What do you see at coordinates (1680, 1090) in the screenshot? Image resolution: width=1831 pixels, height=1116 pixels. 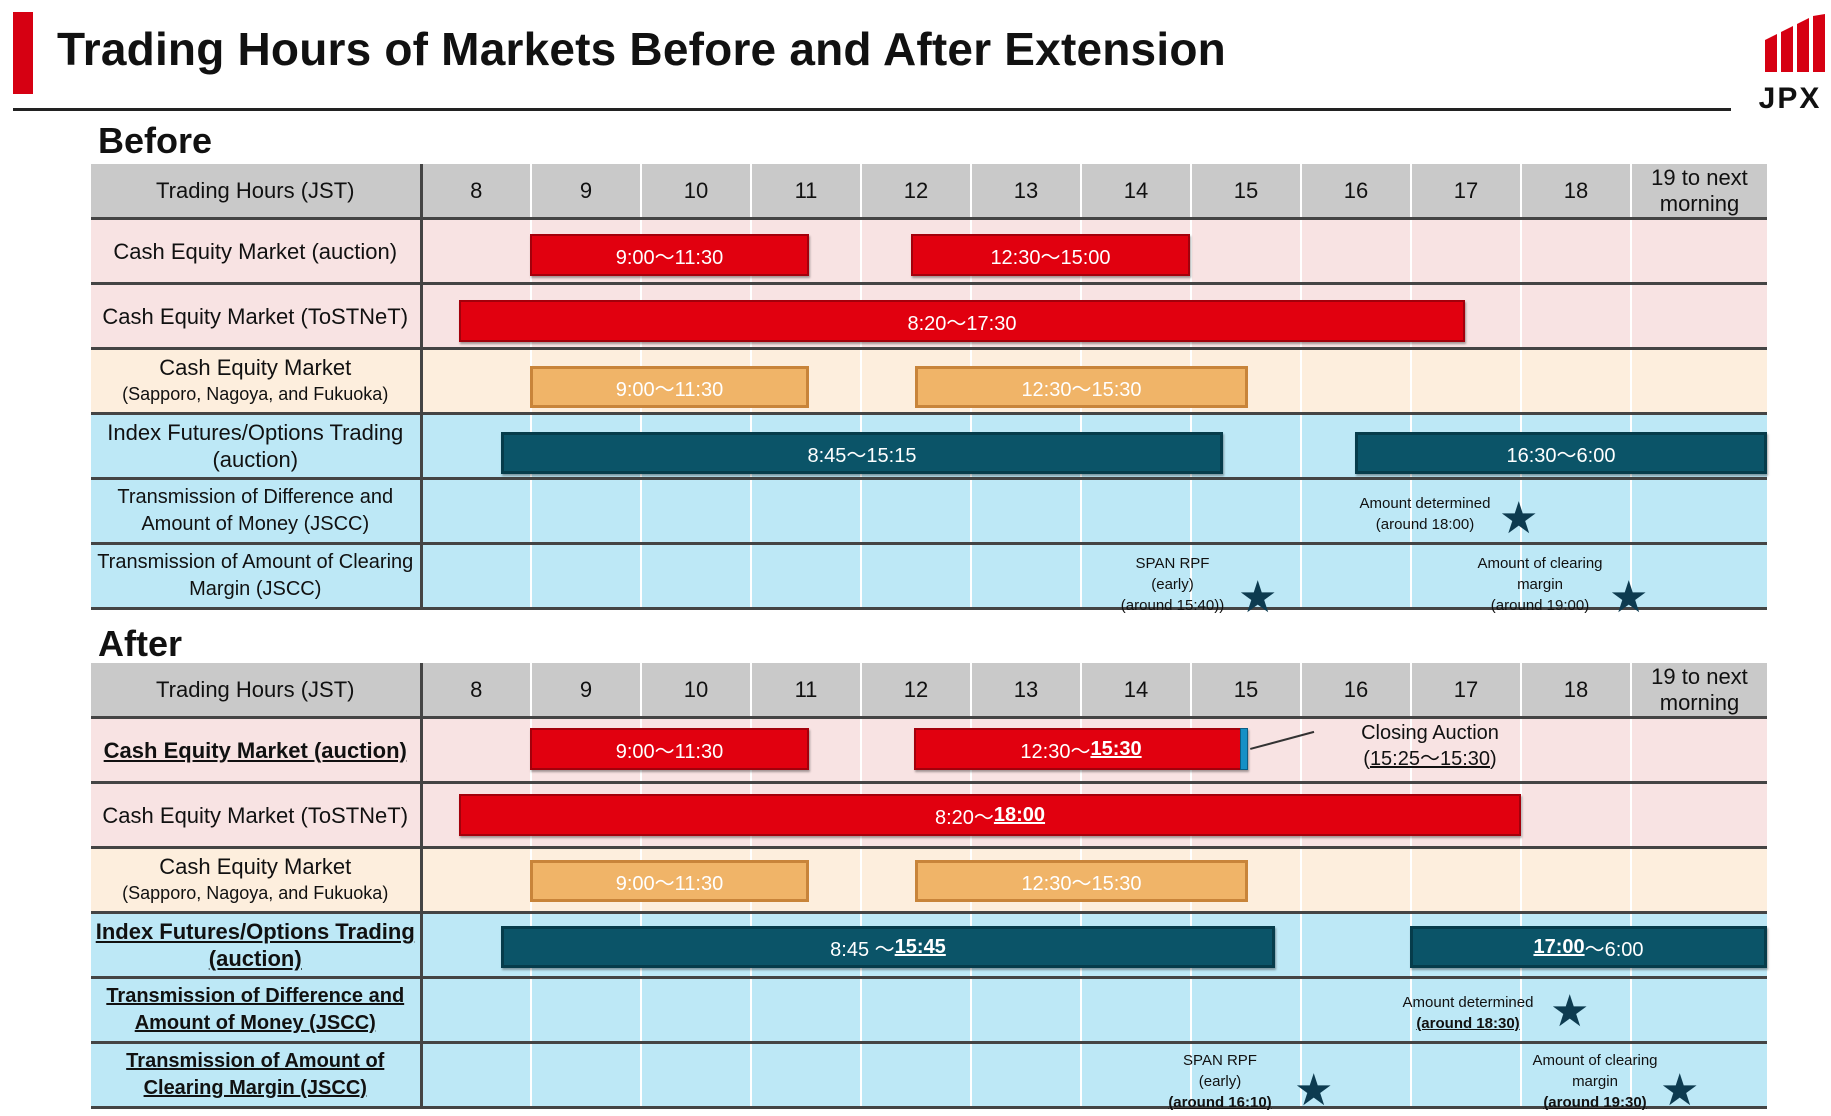 I see `after-clearing-margin-star-icon: ★` at bounding box center [1680, 1090].